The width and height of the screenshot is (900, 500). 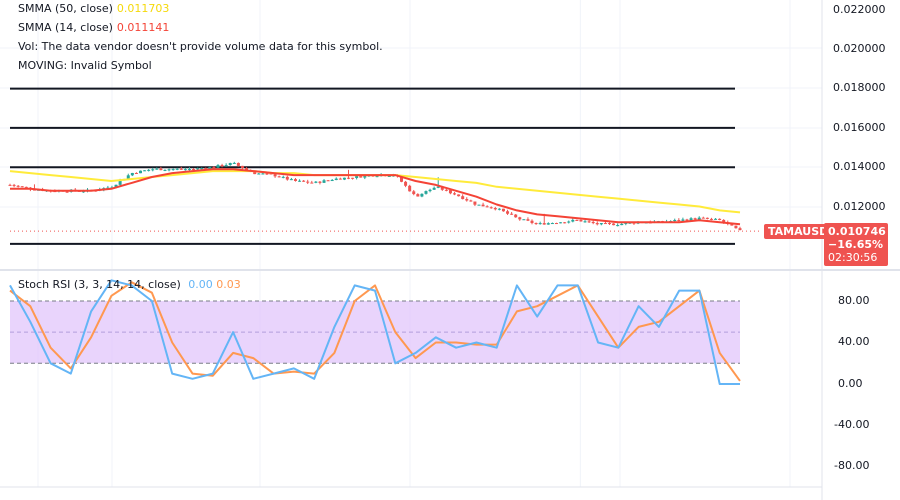 What do you see at coordinates (852, 465) in the screenshot?
I see `stoch-tick: -80.00` at bounding box center [852, 465].